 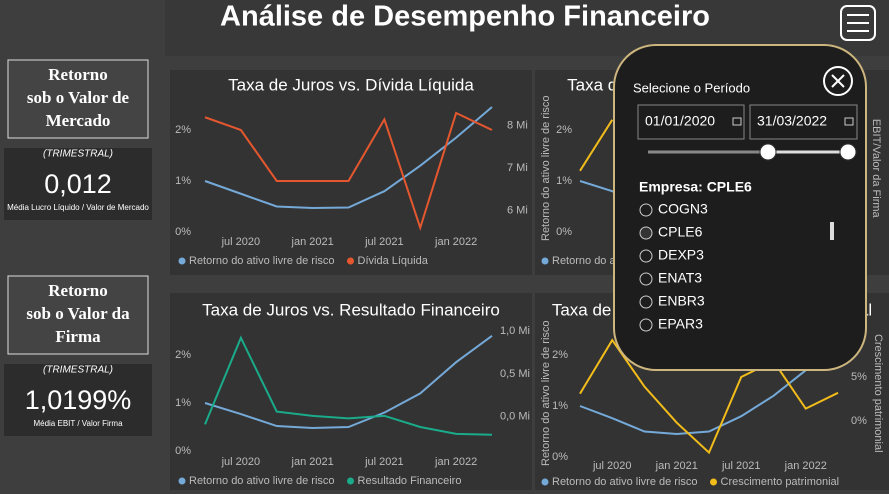 What do you see at coordinates (859, 421) in the screenshot?
I see `y2-tick-label: 0%` at bounding box center [859, 421].